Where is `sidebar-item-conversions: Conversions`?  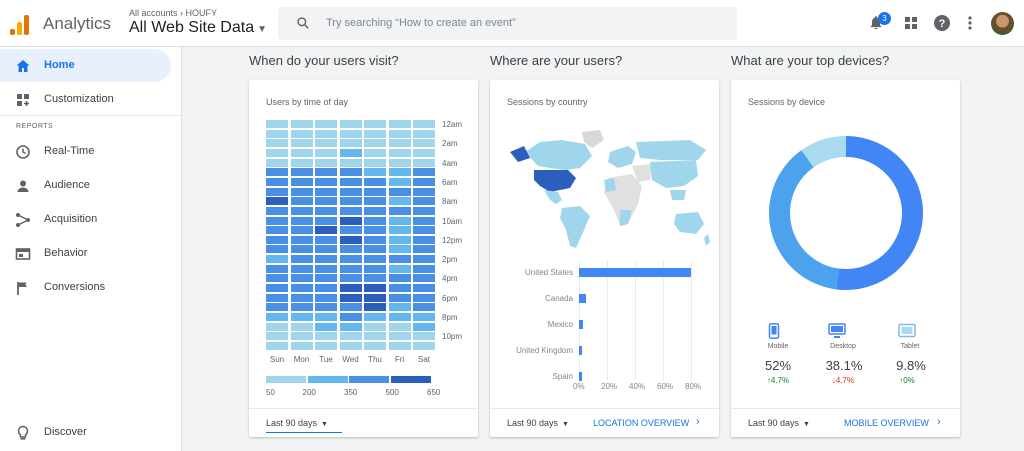
sidebar-item-conversions: Conversions is located at coordinates (85, 287).